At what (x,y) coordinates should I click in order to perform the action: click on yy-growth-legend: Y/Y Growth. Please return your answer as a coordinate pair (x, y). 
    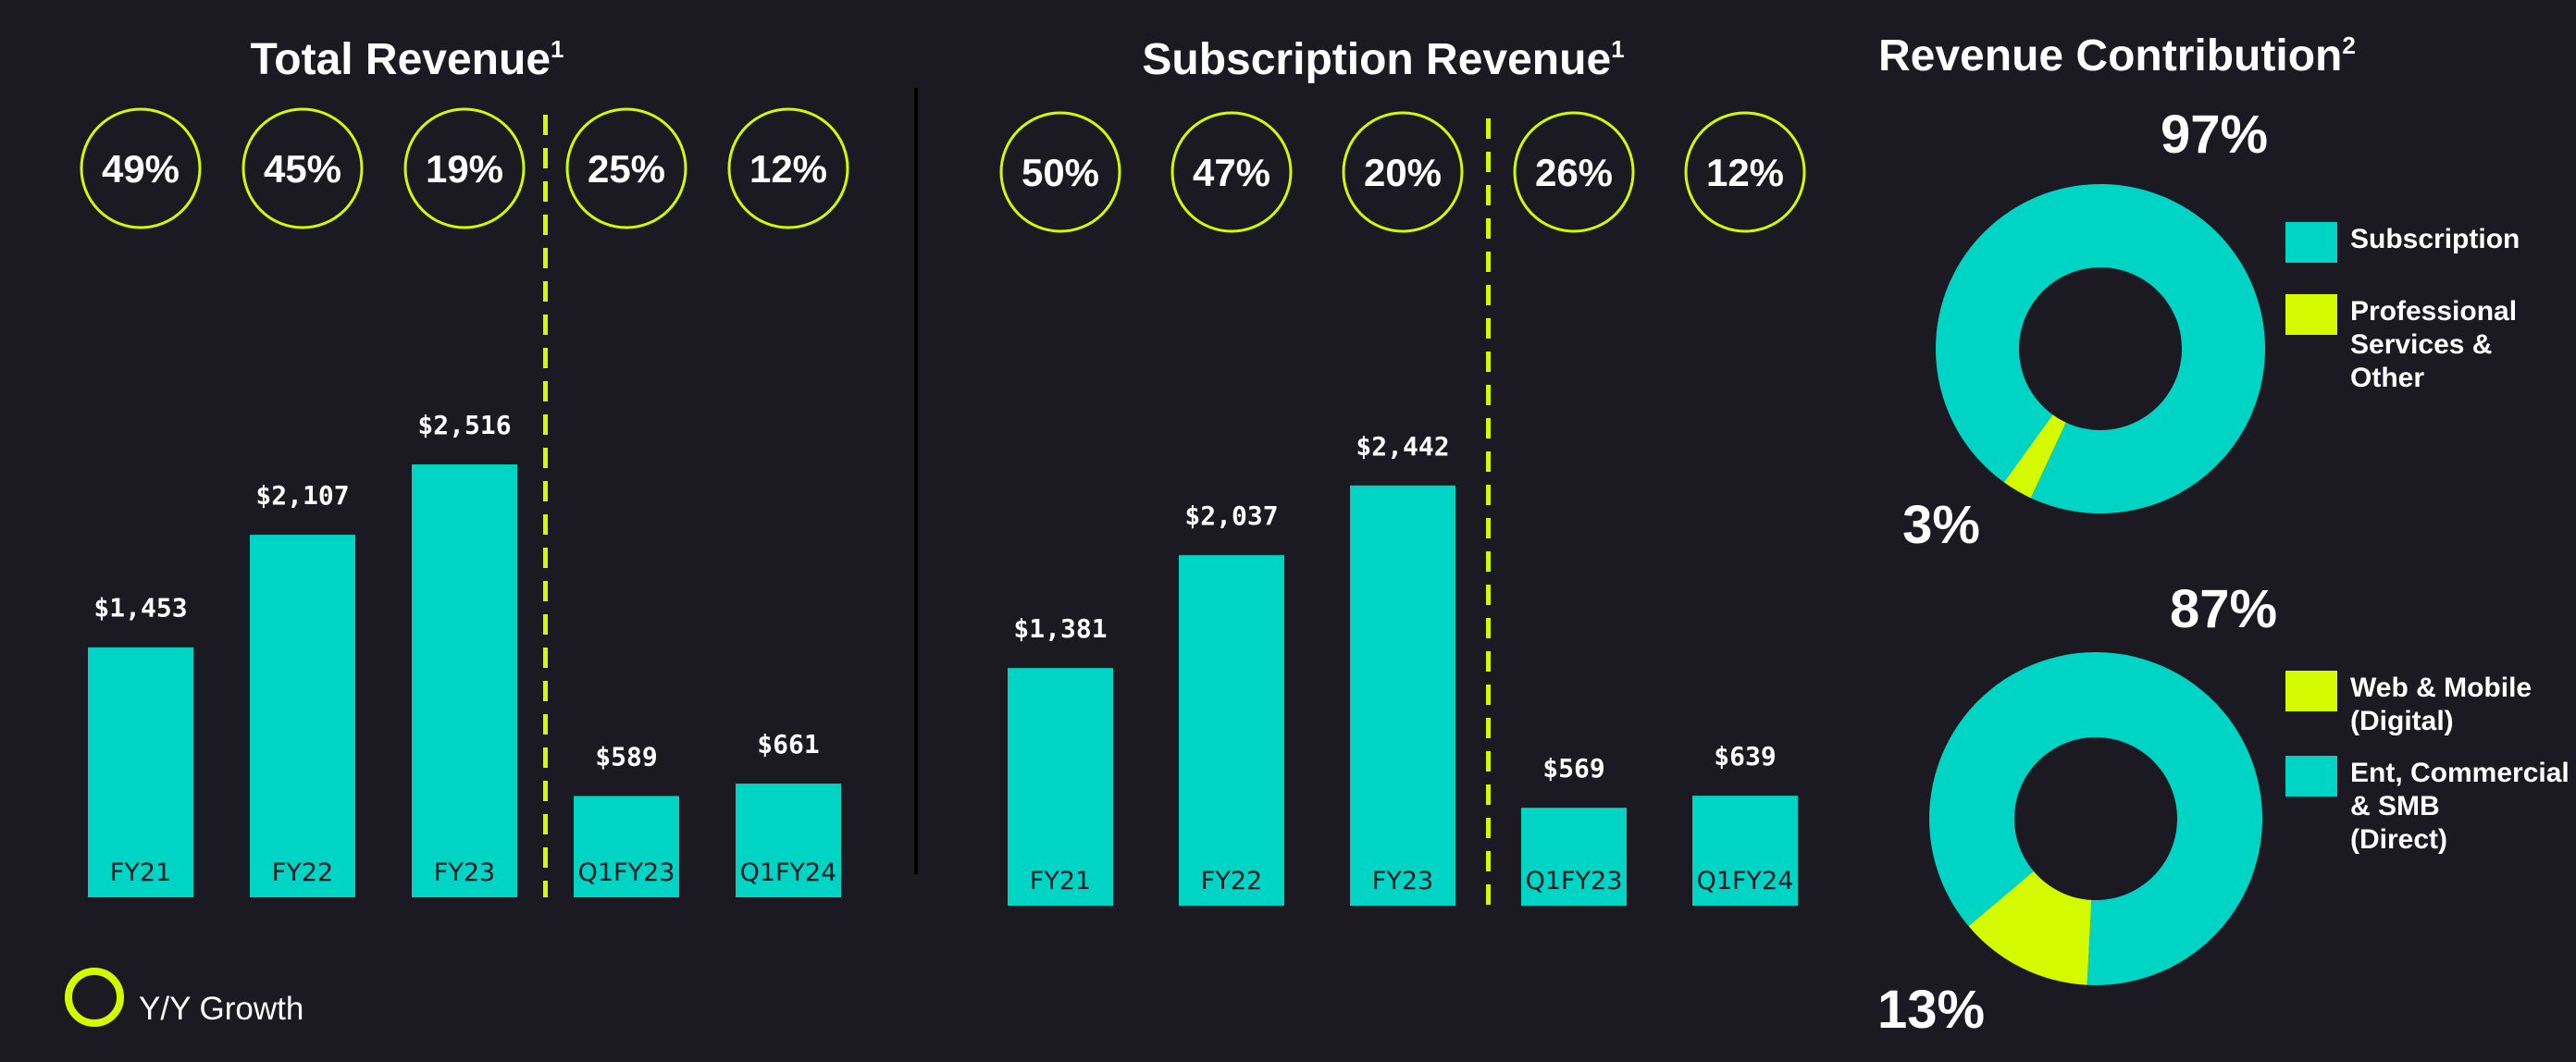
    Looking at the image, I should click on (184, 997).